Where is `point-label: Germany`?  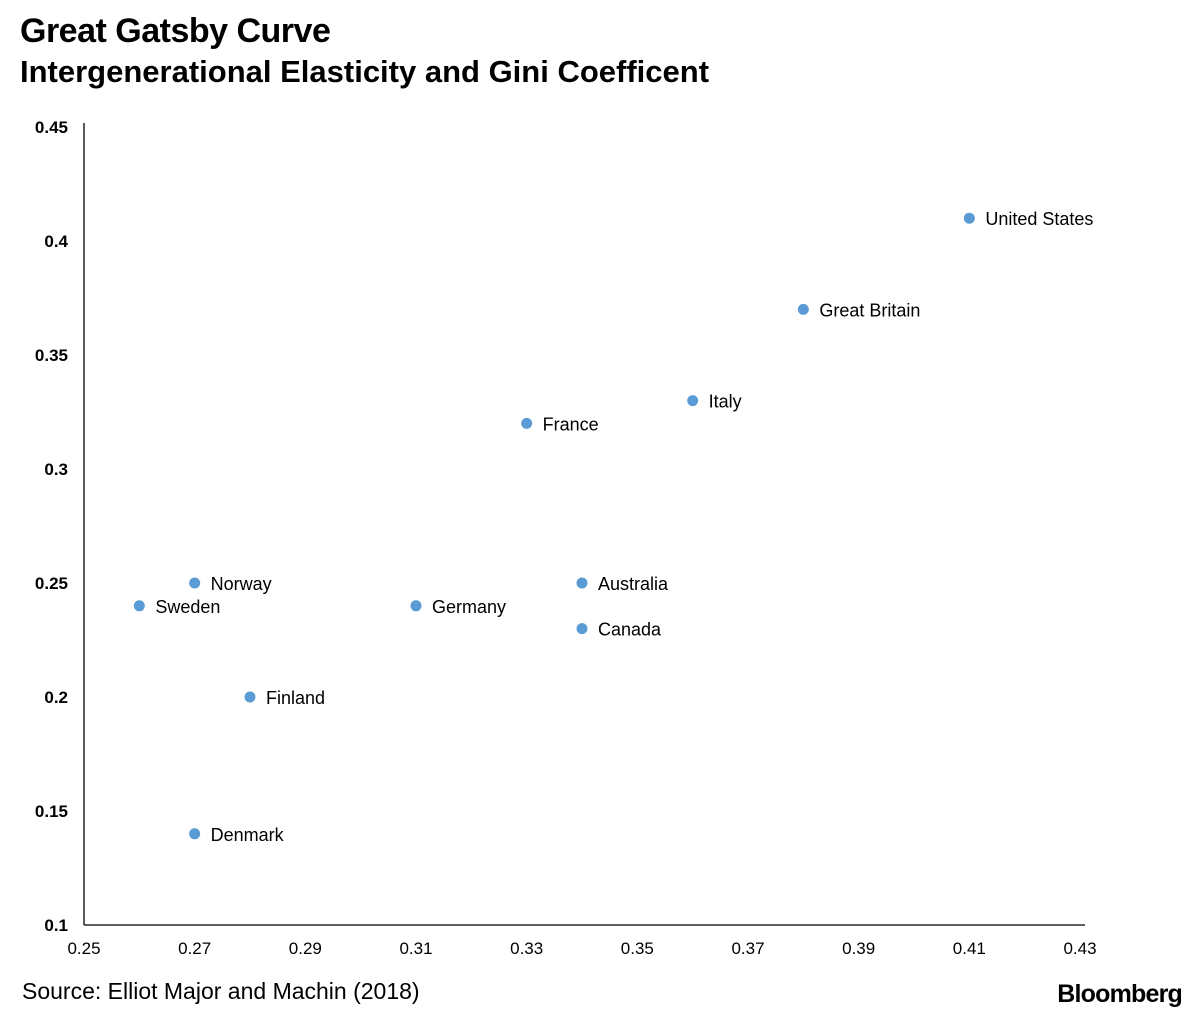
point-label: Germany is located at coordinates (469, 607).